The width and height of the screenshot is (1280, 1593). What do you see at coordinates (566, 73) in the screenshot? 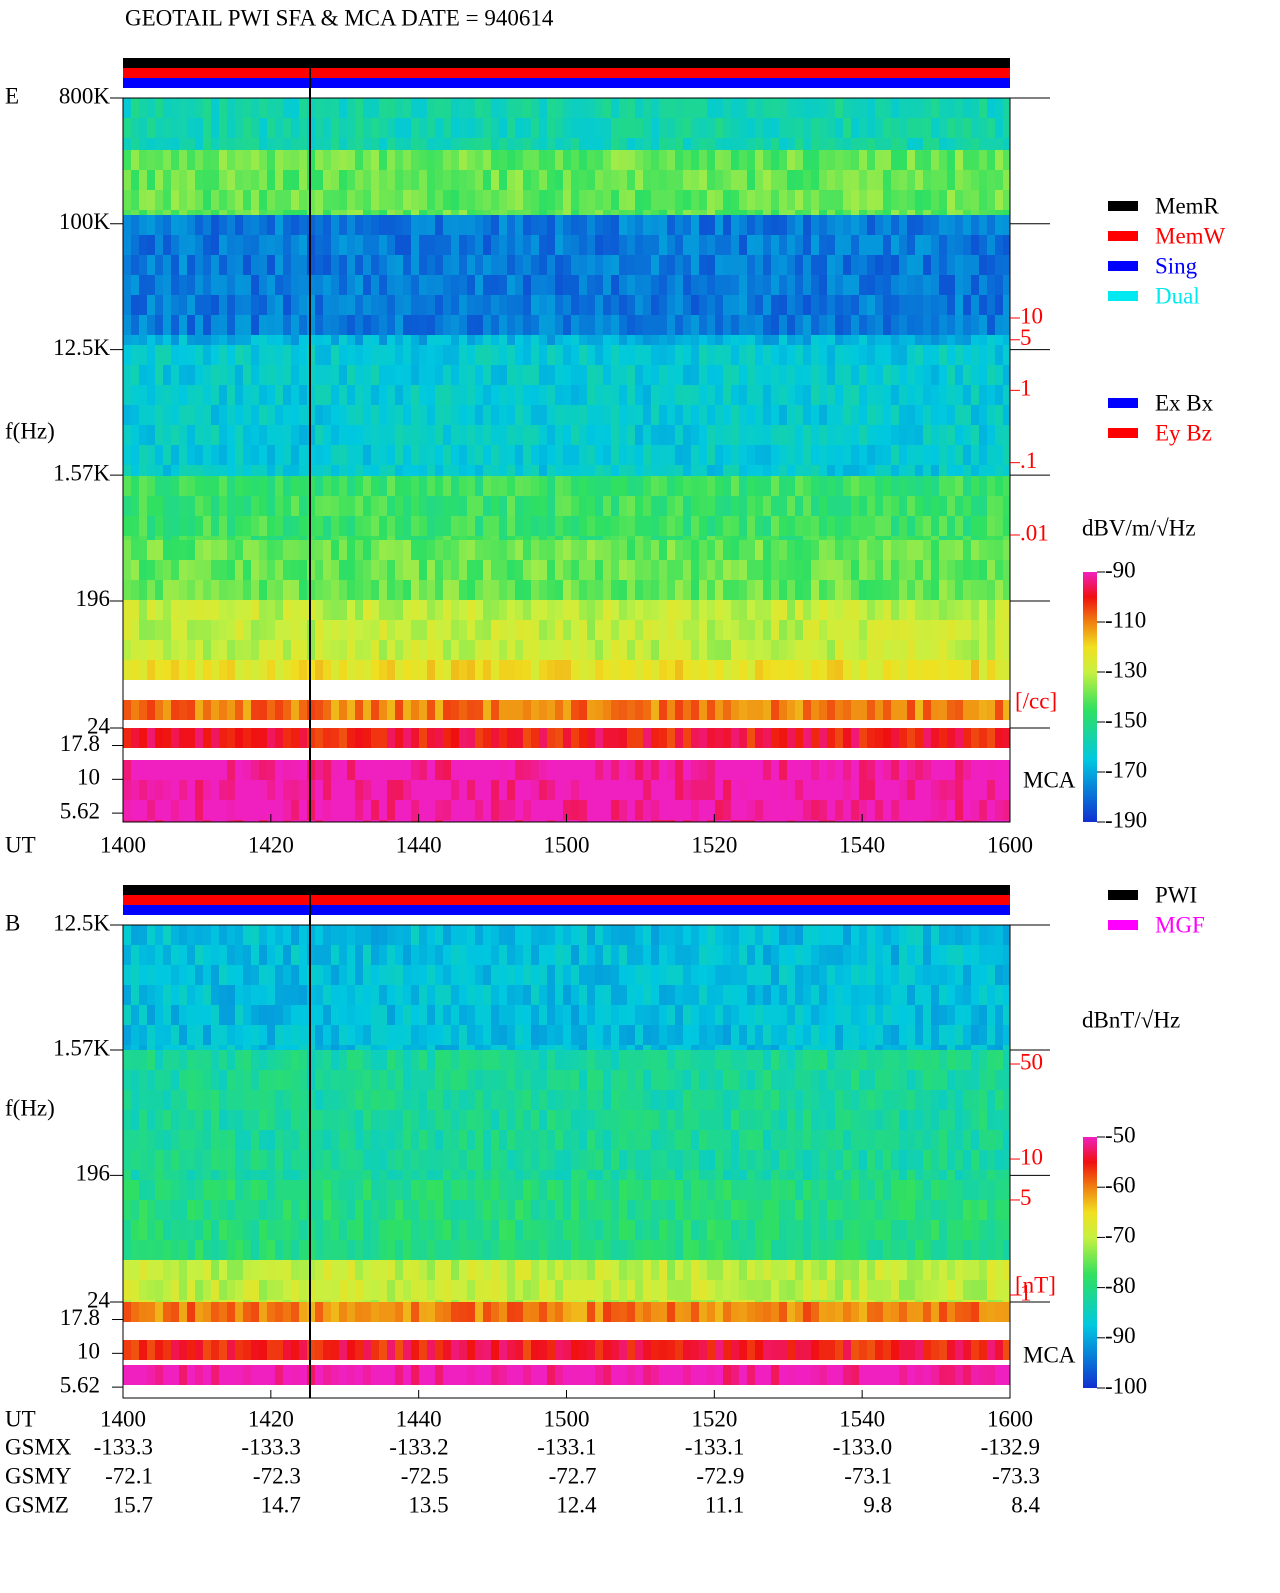
I see `status-bar` at bounding box center [566, 73].